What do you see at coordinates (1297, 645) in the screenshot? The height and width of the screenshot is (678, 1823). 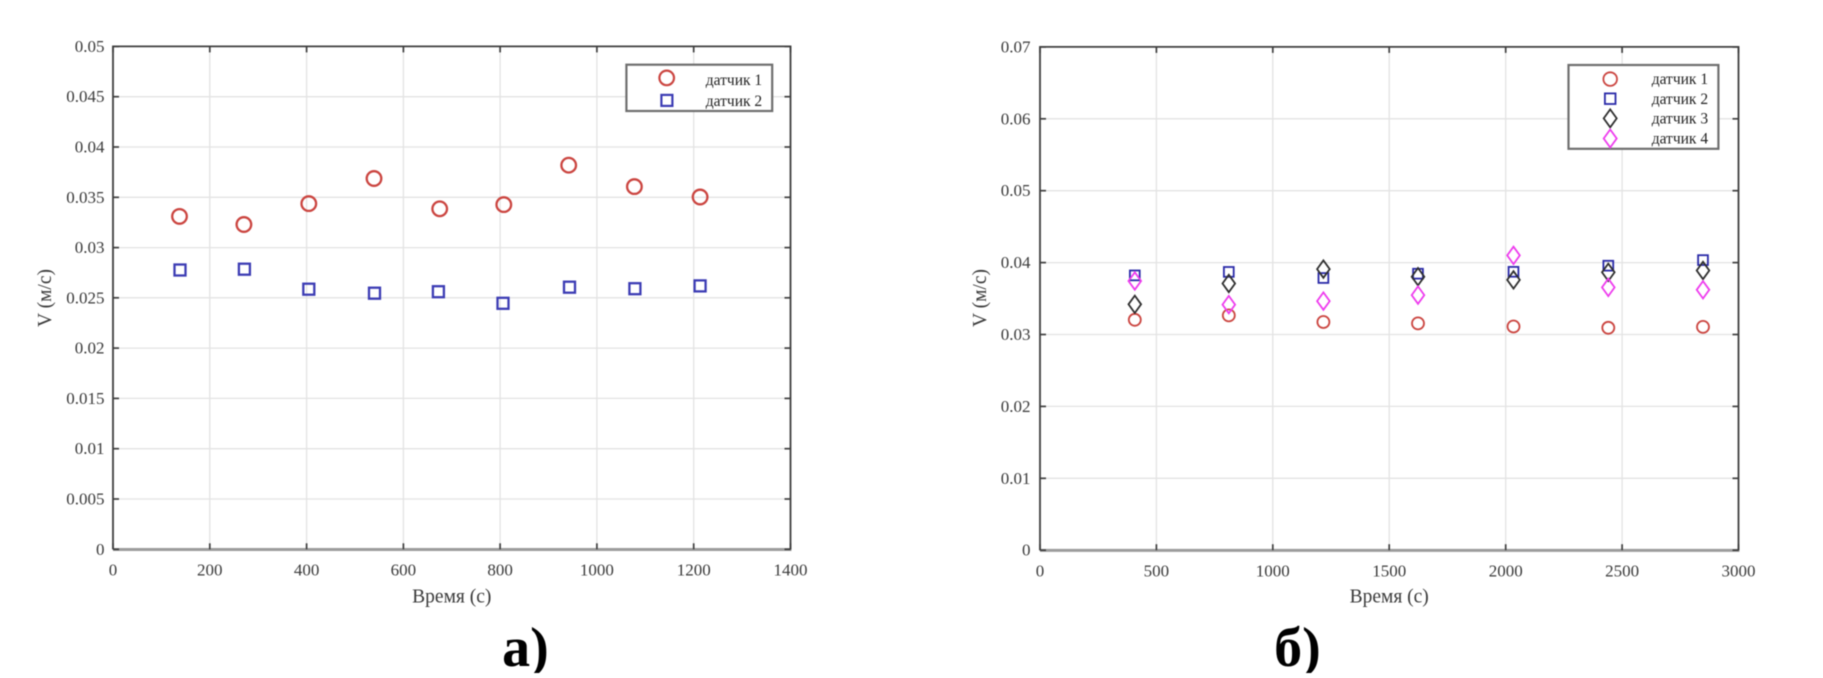 I see `svg-text: б)` at bounding box center [1297, 645].